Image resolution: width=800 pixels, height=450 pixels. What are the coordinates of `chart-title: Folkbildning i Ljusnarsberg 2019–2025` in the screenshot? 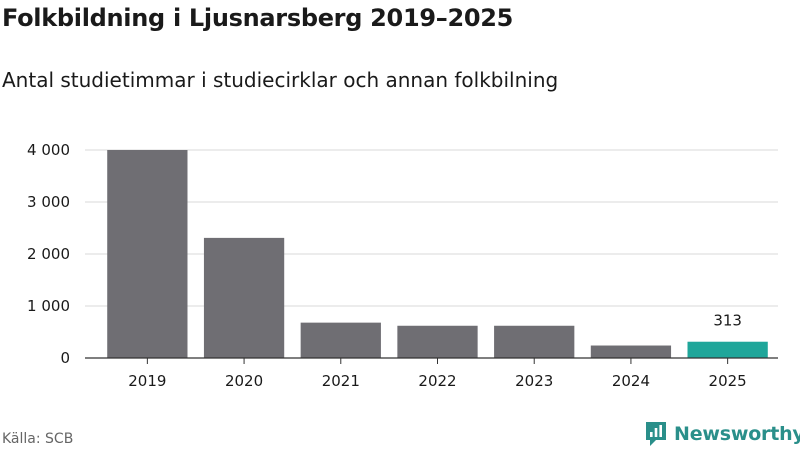 It's located at (258, 18).